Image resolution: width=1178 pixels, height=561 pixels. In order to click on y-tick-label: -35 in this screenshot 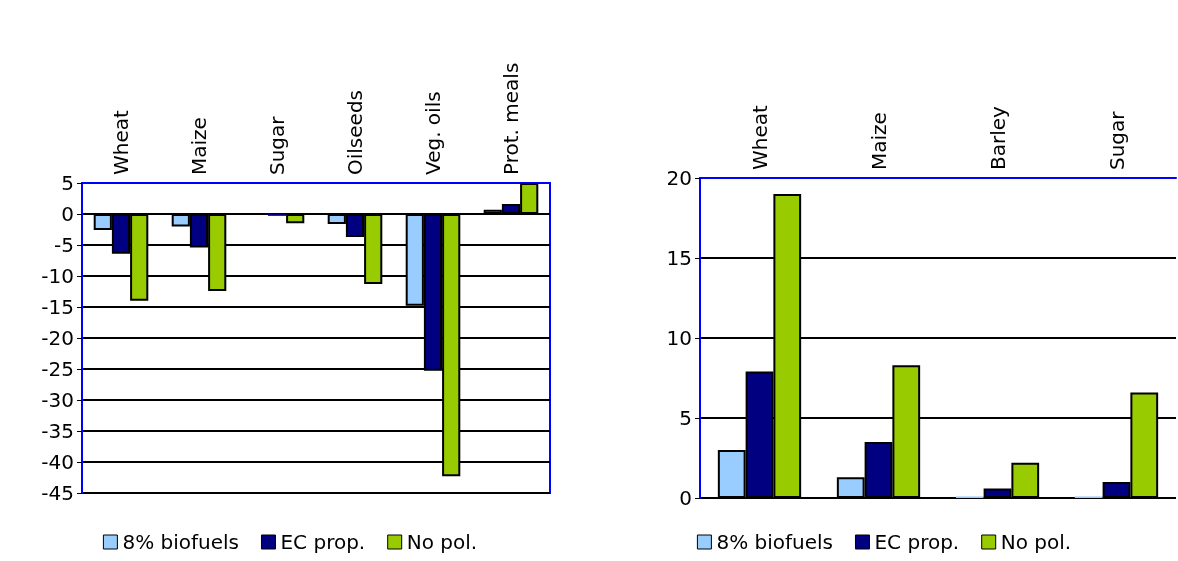, I will do `click(57, 431)`.